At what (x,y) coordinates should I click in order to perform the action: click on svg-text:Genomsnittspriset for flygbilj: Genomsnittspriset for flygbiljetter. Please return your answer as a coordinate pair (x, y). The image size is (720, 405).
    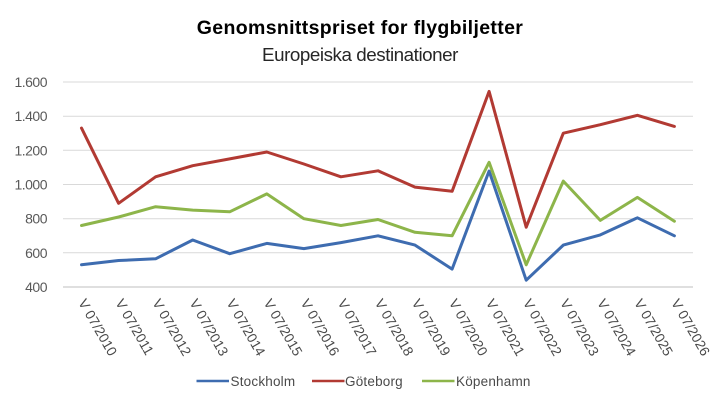
    Looking at the image, I should click on (360, 28).